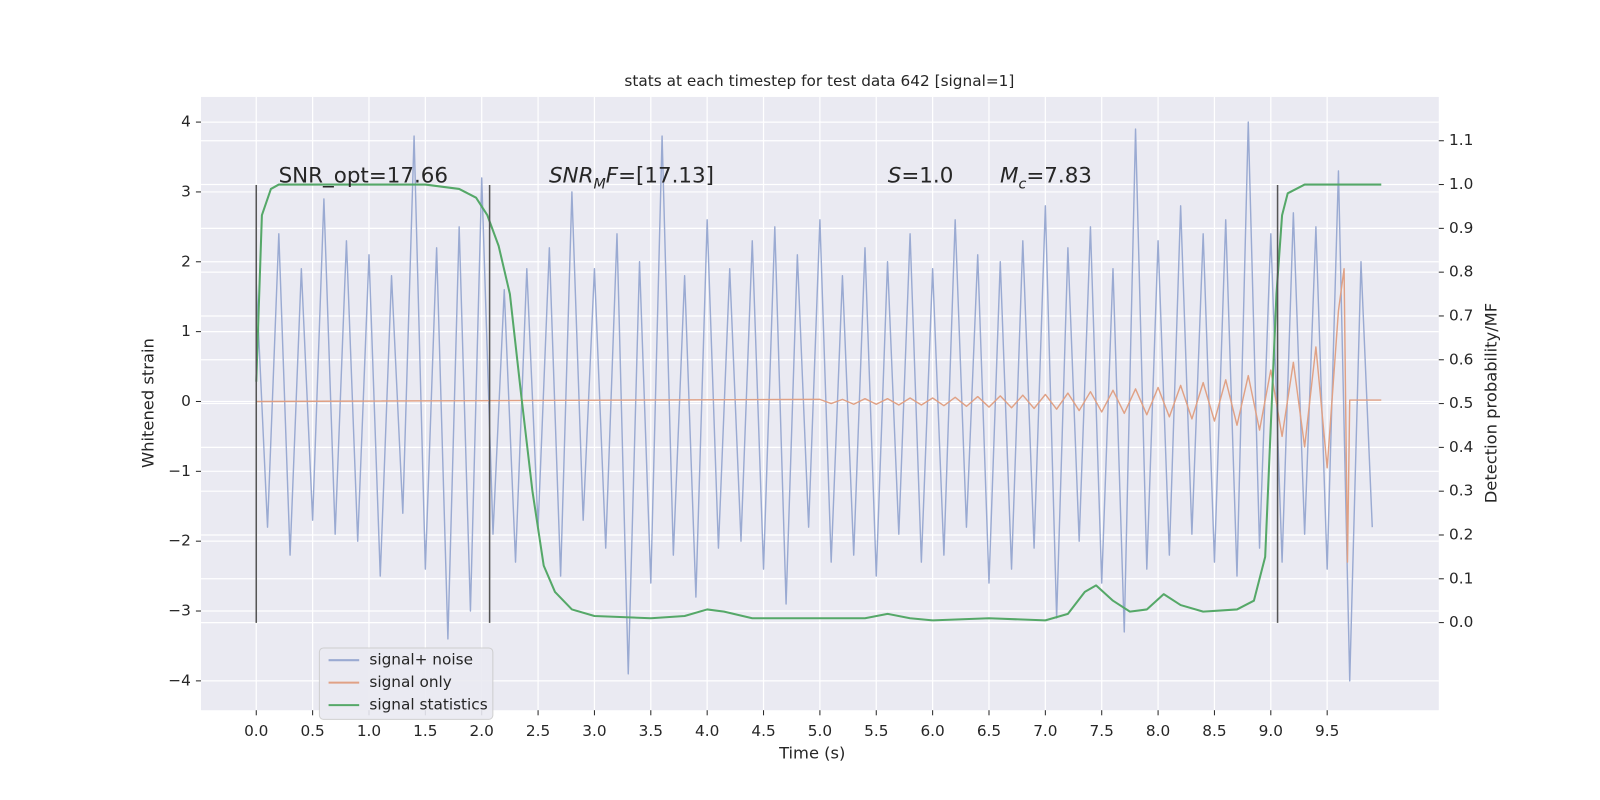 Image resolution: width=1600 pixels, height=800 pixels. I want to click on y-tick-label: 2, so click(186, 261).